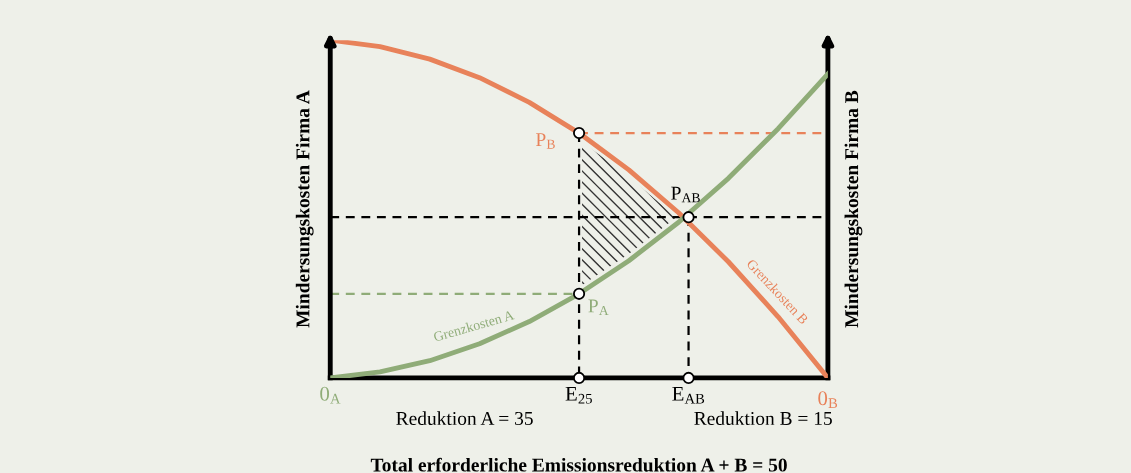  Describe the element at coordinates (578, 464) in the screenshot. I see `x-axis-title: Total erforderliche Emissionsreduktion A + B = 50` at that location.